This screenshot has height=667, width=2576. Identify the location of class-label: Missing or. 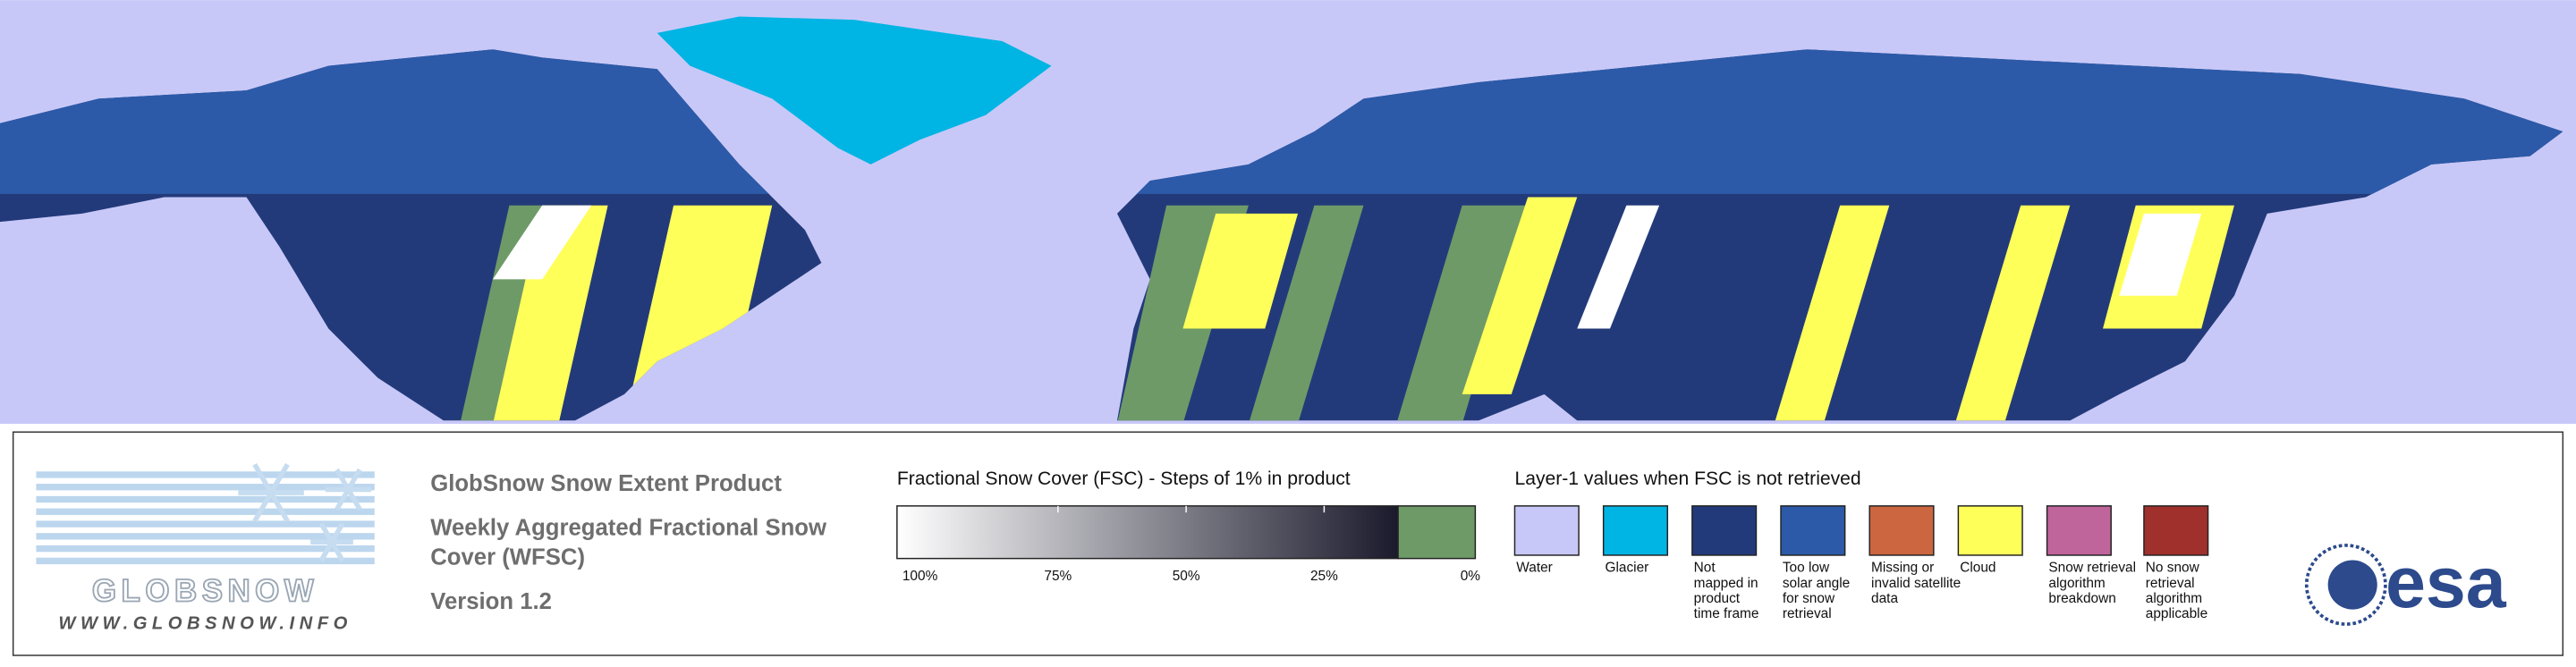
(1902, 568).